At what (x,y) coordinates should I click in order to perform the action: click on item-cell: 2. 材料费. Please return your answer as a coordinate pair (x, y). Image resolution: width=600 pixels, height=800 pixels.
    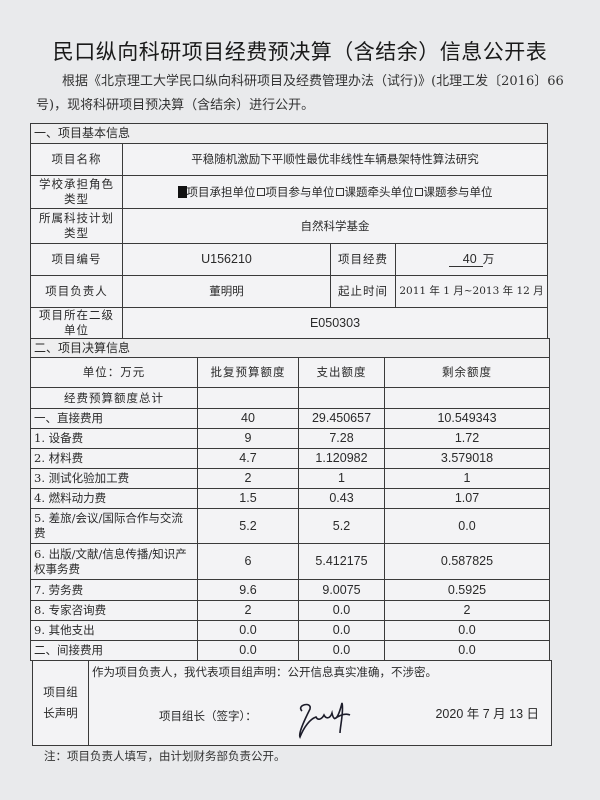
    Looking at the image, I should click on (114, 458).